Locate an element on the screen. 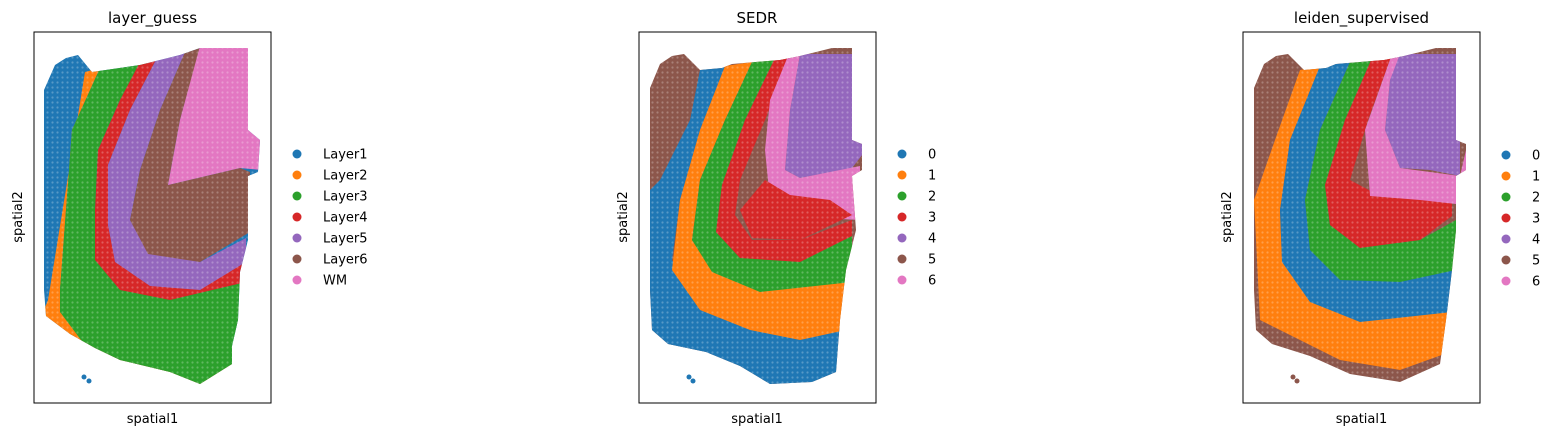 This screenshot has width=1555, height=436. panel-title: layer_guess is located at coordinates (152, 18).